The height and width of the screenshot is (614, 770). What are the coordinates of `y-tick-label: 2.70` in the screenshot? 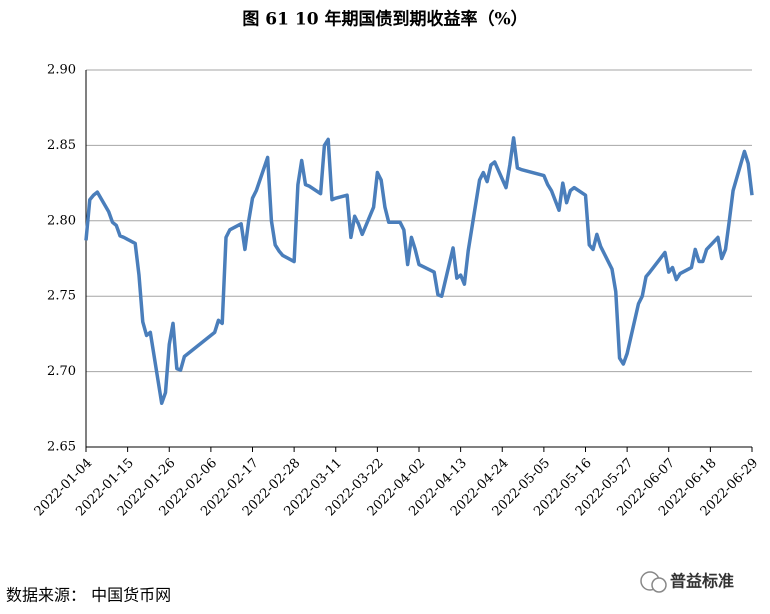 It's located at (61, 371).